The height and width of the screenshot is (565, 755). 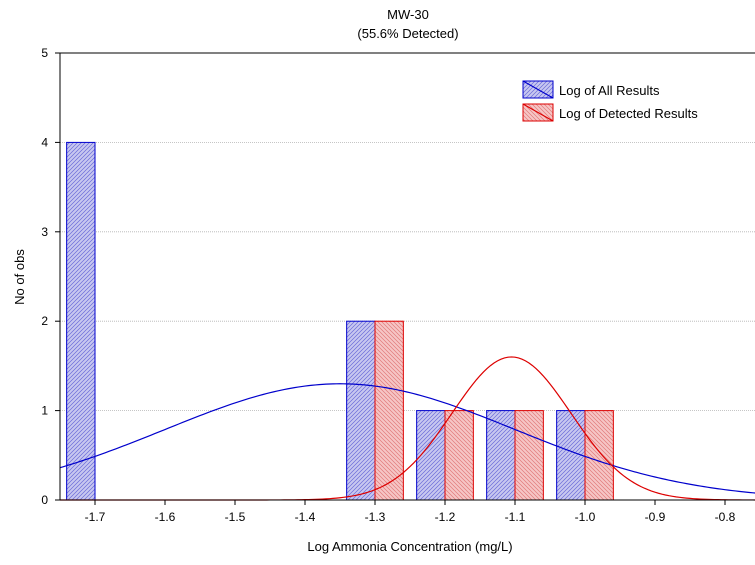 What do you see at coordinates (515, 517) in the screenshot?
I see `x-tick-label: -1.1` at bounding box center [515, 517].